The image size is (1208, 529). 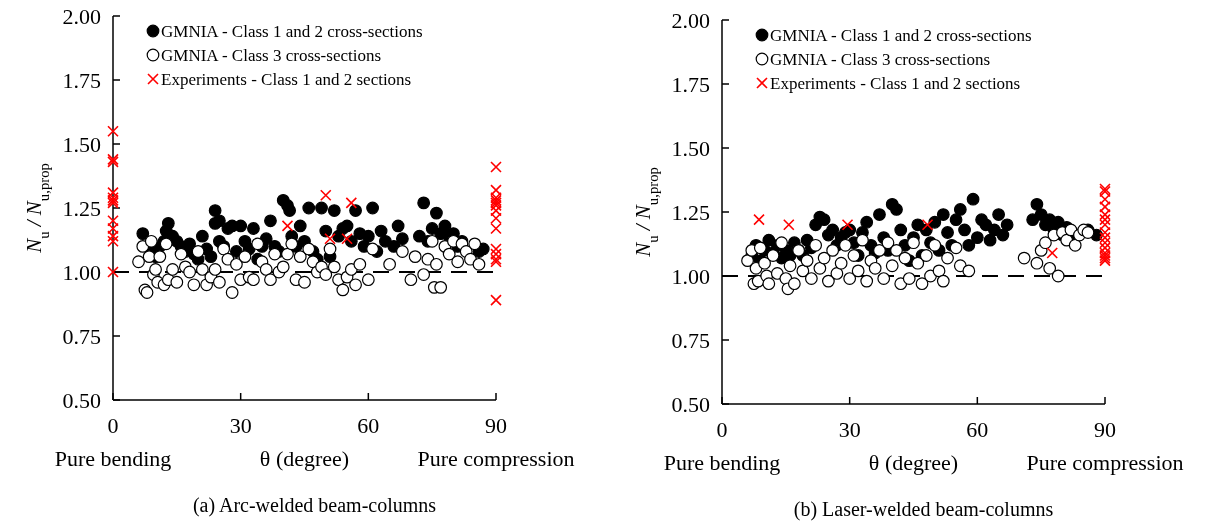 I want to click on text: (a) Arc-welded beam-columns, so click(x=314, y=505).